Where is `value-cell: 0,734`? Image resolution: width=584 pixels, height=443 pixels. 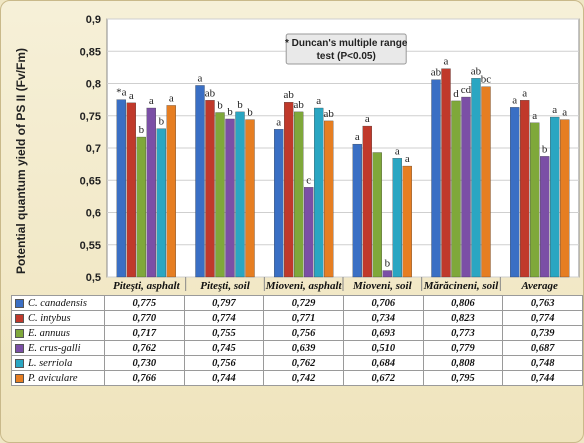 value-cell: 0,734 is located at coordinates (383, 318).